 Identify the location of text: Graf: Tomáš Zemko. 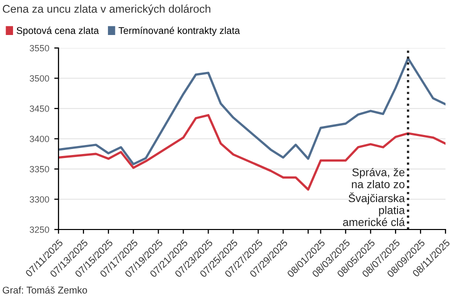
(45, 290).